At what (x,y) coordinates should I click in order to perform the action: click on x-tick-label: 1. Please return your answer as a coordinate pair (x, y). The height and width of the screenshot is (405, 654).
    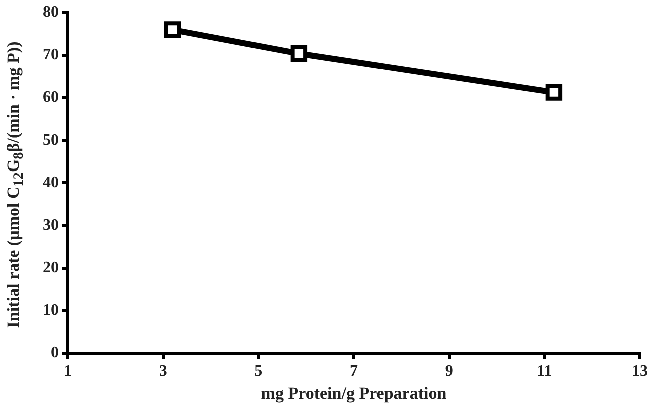
    Looking at the image, I should click on (68, 371).